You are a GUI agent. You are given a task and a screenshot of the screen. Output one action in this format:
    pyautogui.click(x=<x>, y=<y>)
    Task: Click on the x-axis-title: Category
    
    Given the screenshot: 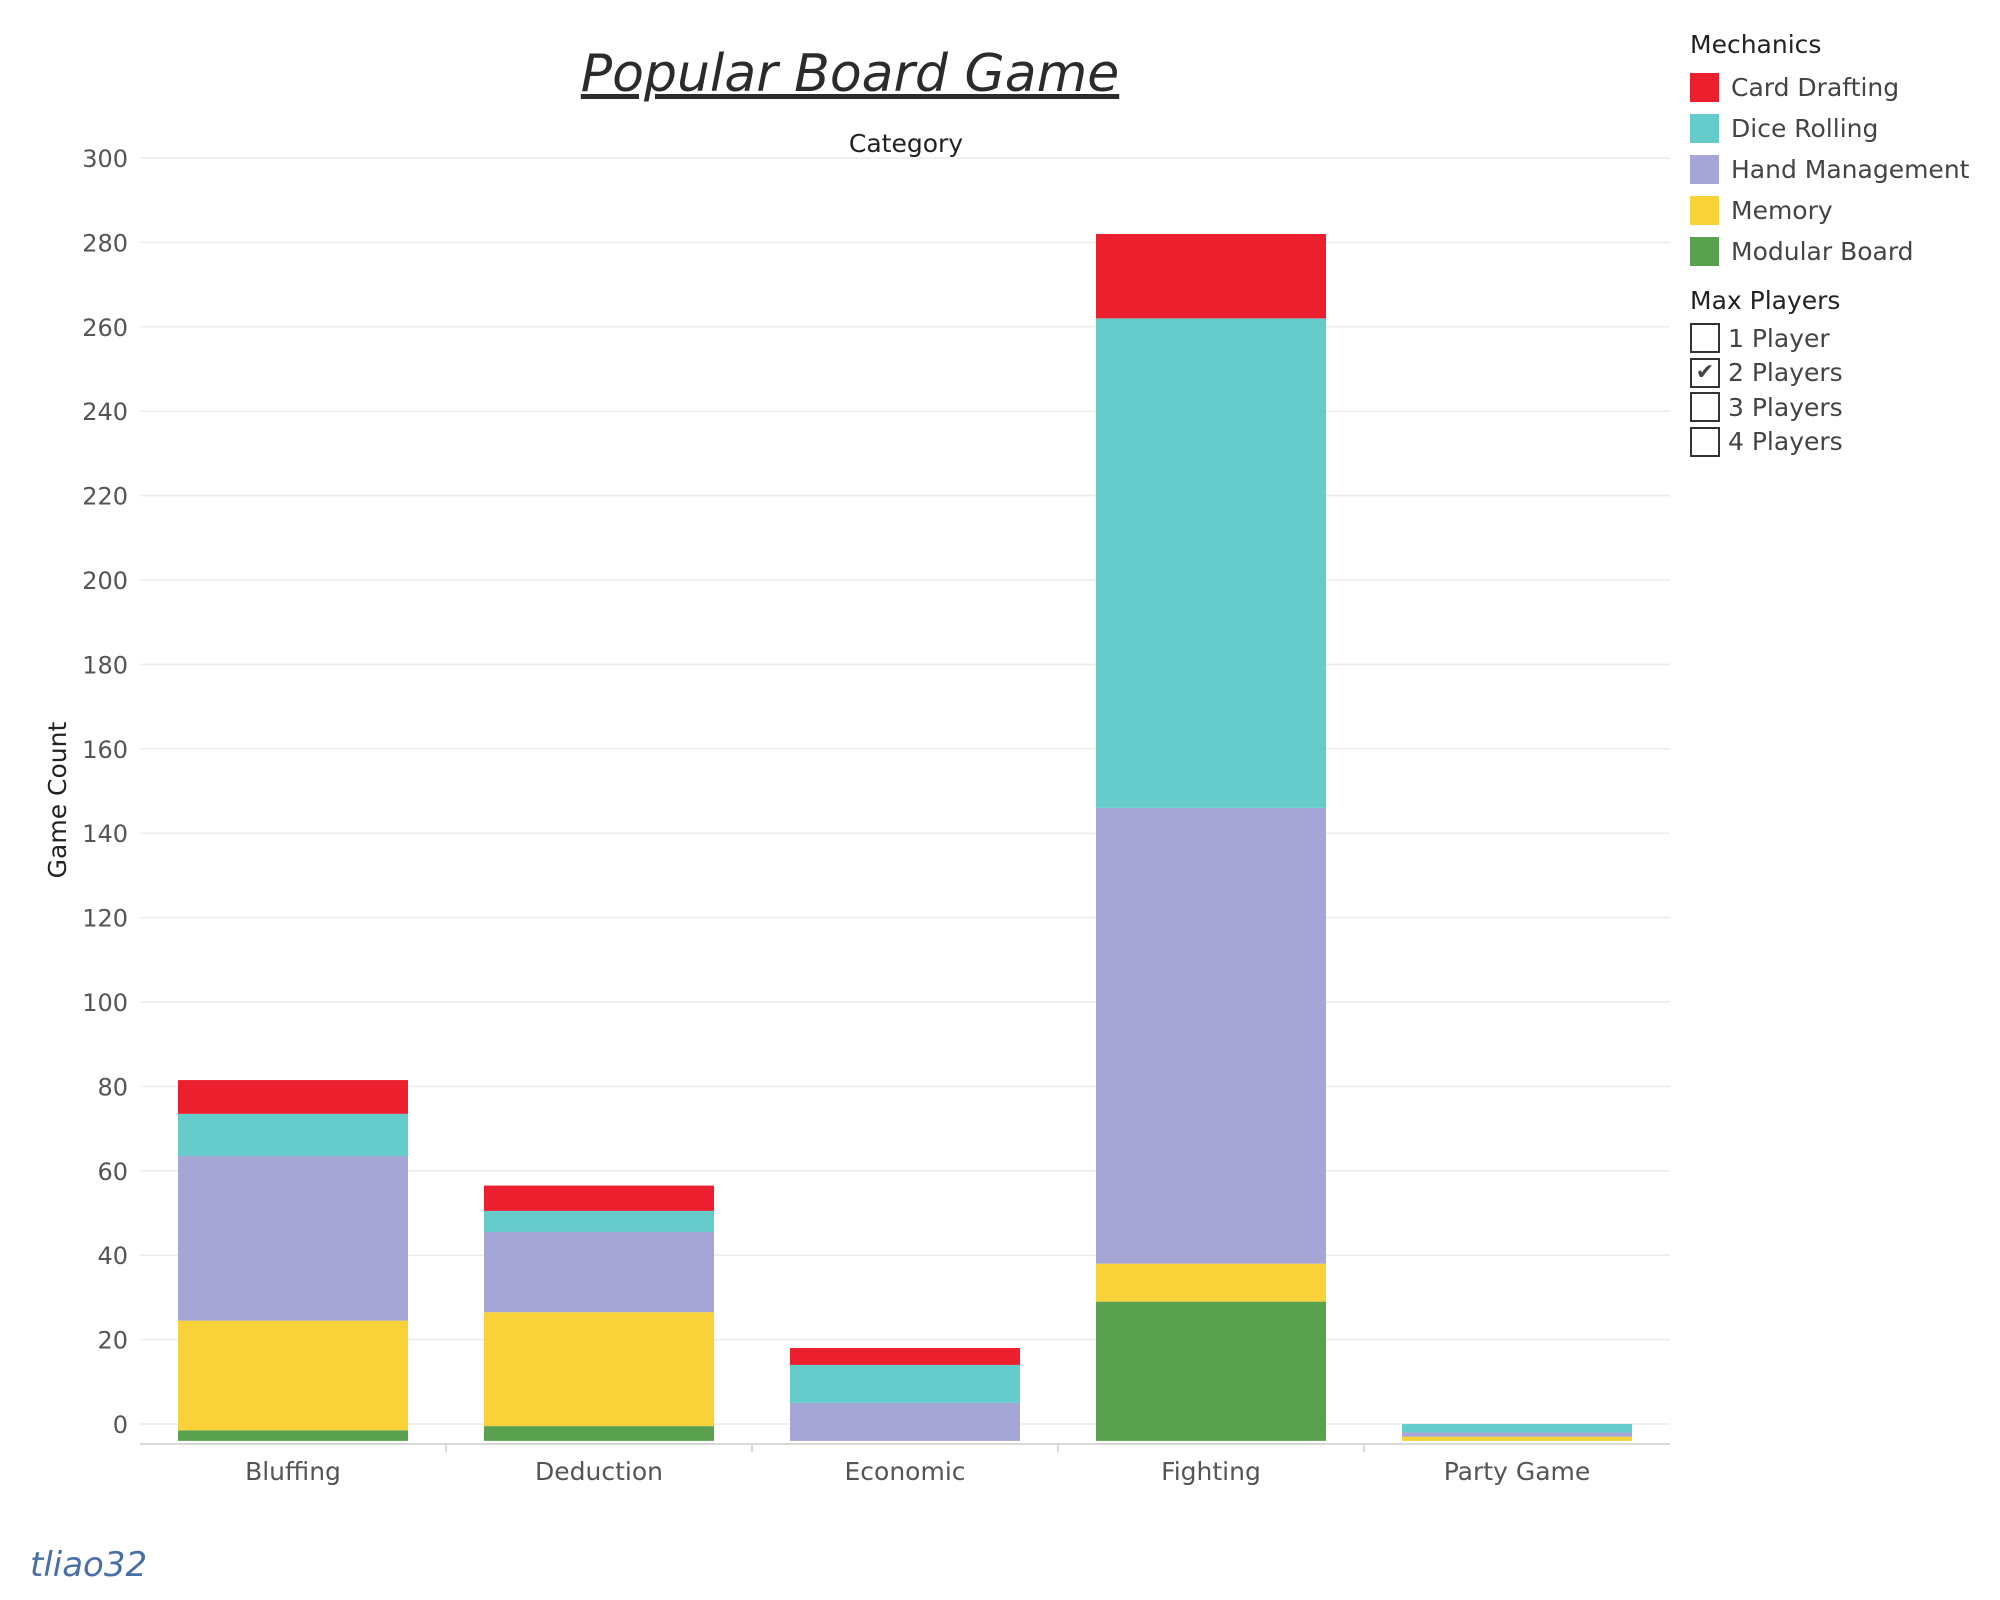 What is the action you would take?
    pyautogui.click(x=906, y=143)
    